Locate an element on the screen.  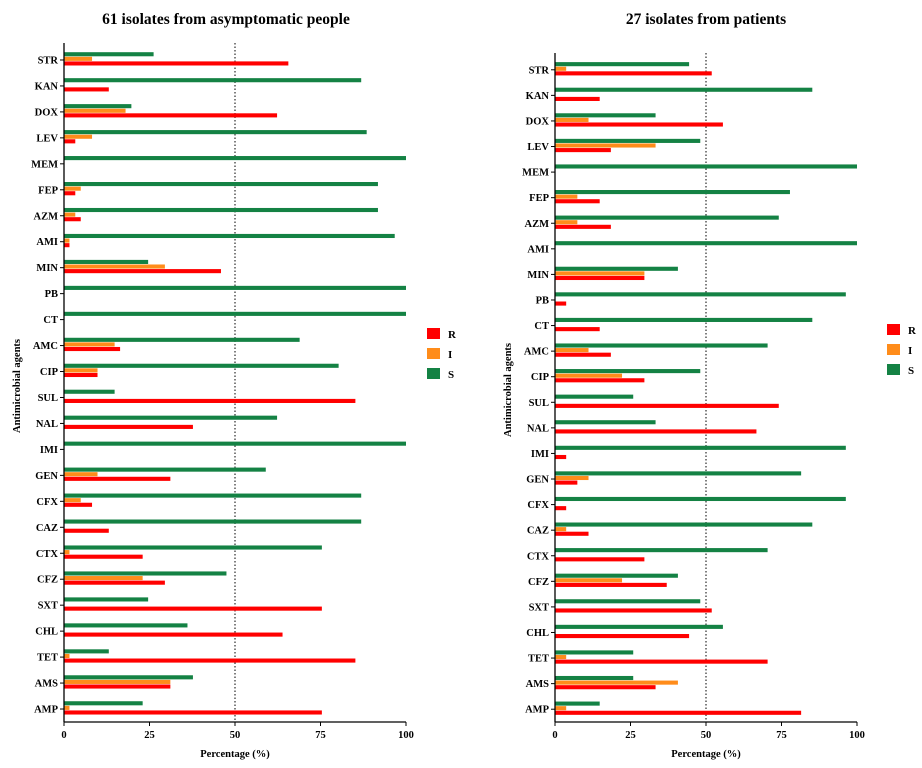
bar-R-fep is located at coordinates (577, 201).